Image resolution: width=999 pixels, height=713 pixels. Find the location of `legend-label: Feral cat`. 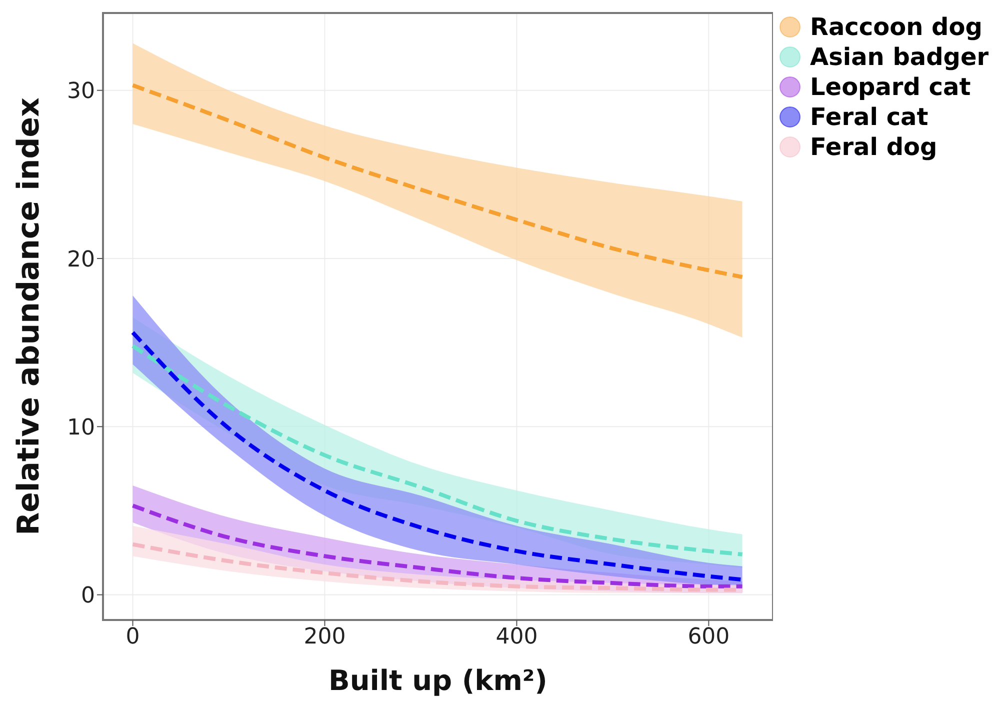

legend-label: Feral cat is located at coordinates (869, 117).